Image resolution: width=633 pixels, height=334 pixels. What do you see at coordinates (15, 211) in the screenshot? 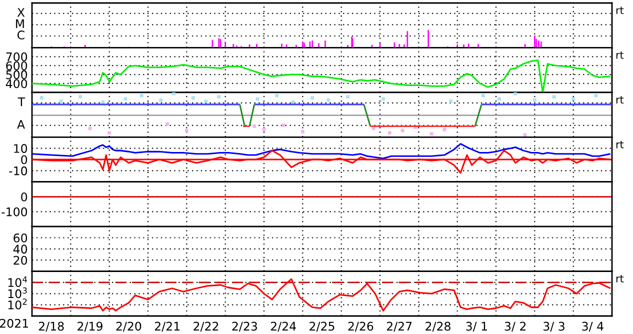
I see `y-tick-label: -100` at bounding box center [15, 211].